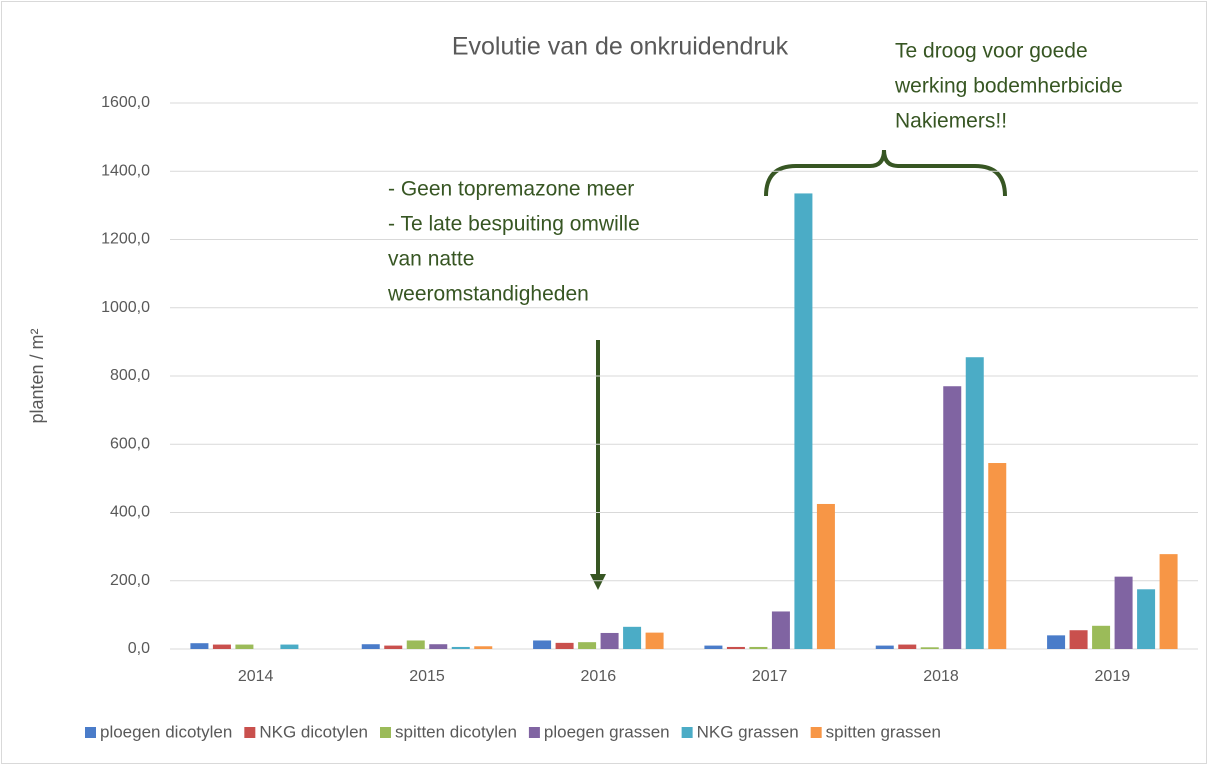 The width and height of the screenshot is (1212, 768). I want to click on legend-label: NKG dicotylen, so click(313, 731).